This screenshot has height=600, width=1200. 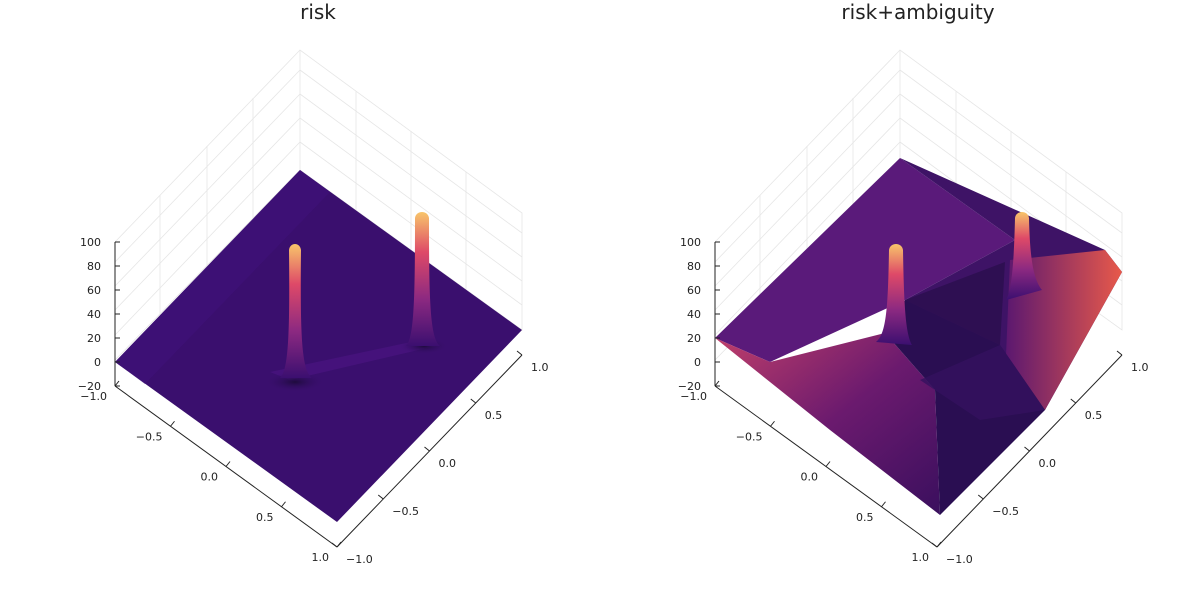 What do you see at coordinates (689, 386) in the screenshot?
I see `z-tick-label-risk-ambiguity: −20` at bounding box center [689, 386].